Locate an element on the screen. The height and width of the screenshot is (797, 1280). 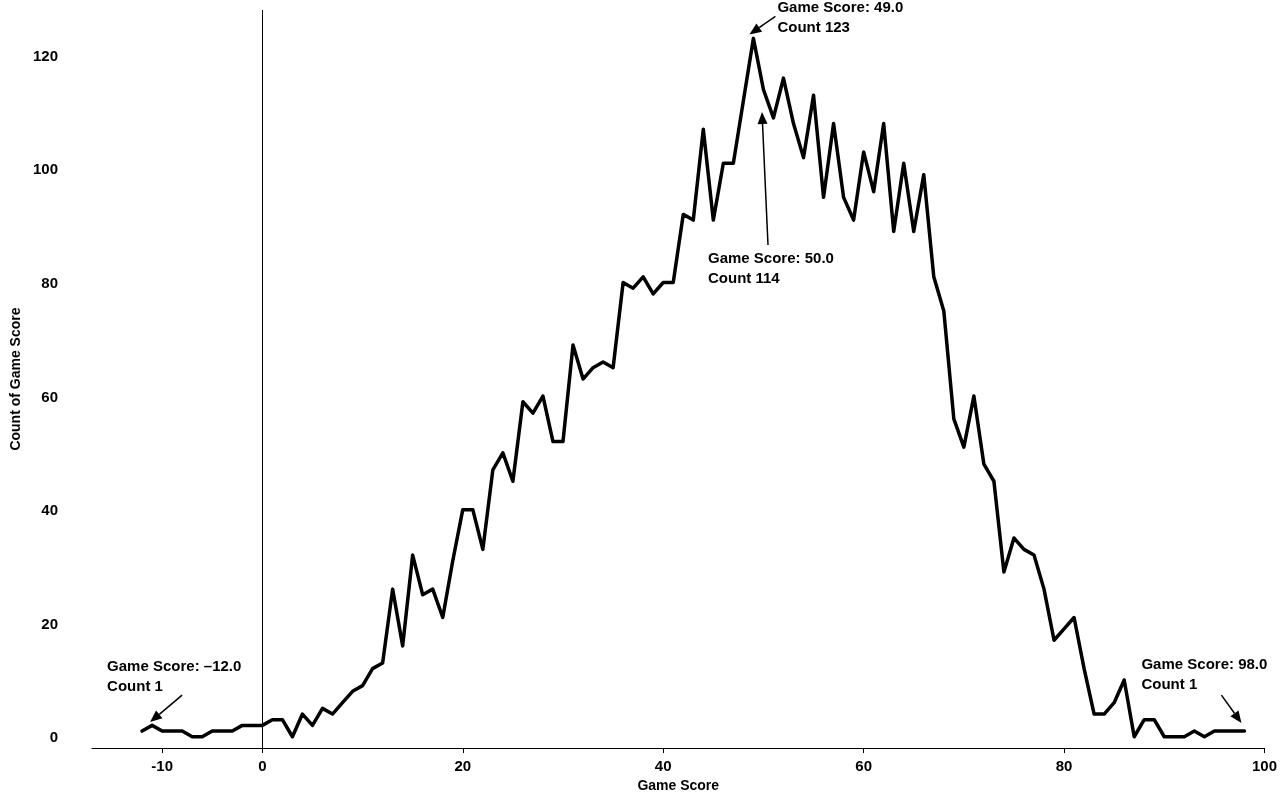
x-tick-label: 100 is located at coordinates (1264, 766).